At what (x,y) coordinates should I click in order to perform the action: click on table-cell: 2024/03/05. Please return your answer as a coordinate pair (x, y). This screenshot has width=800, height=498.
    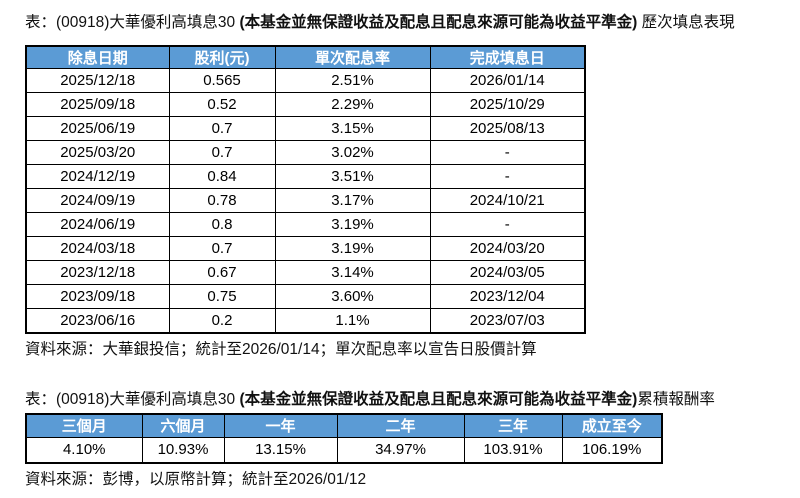
    Looking at the image, I should click on (507, 272).